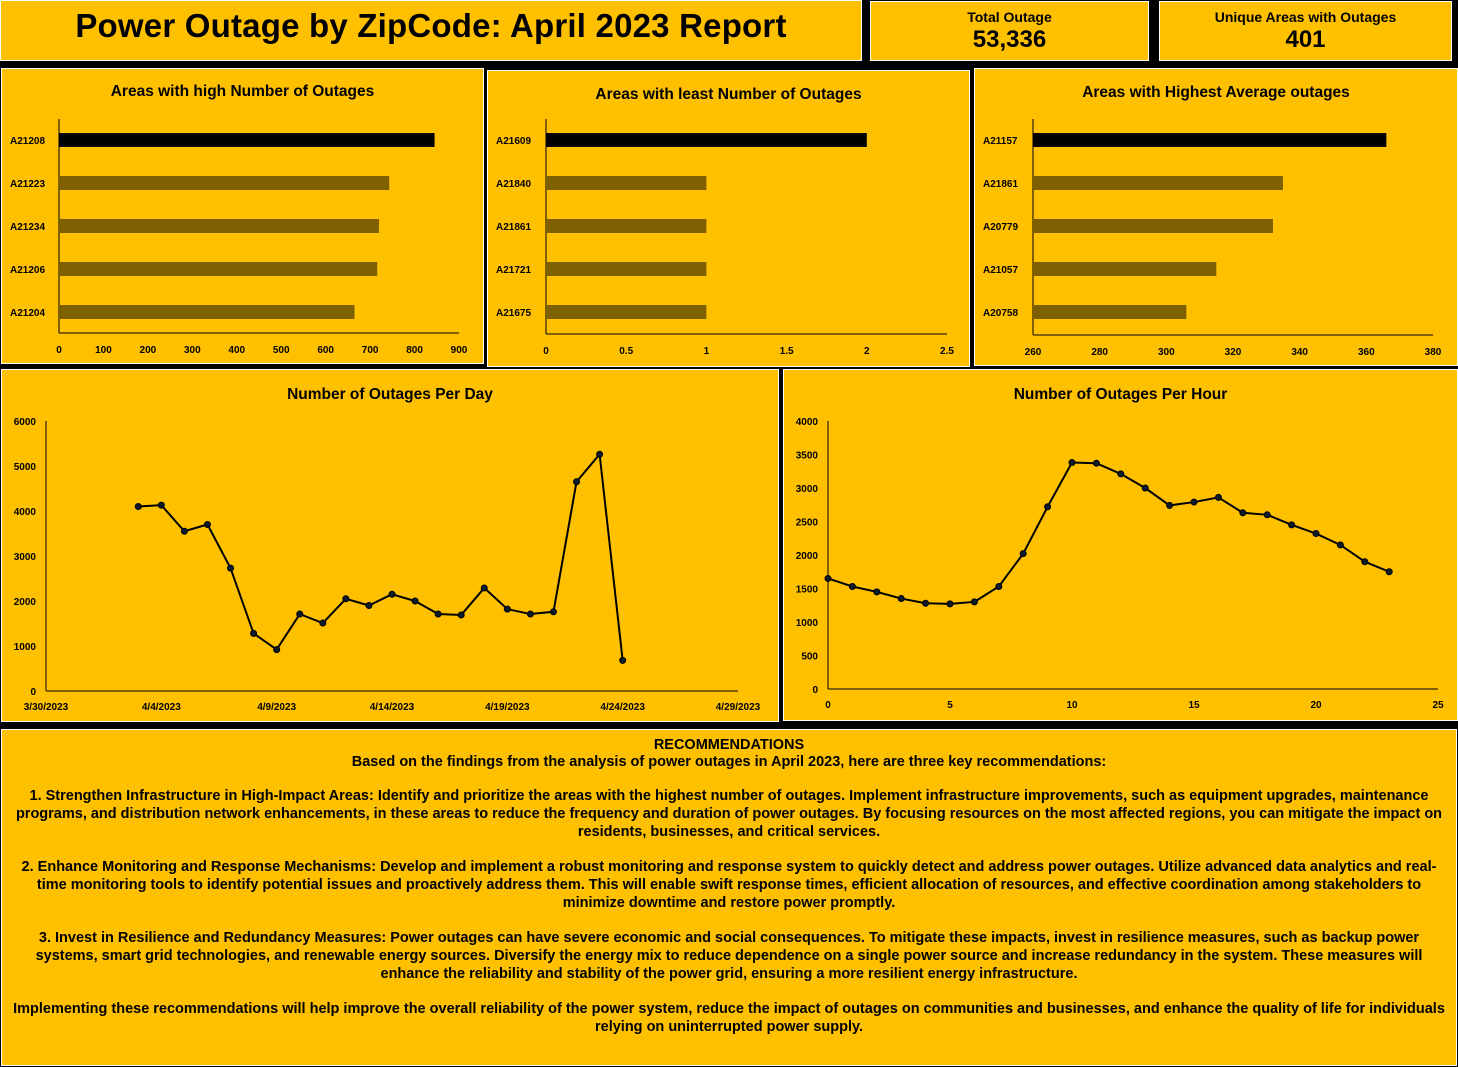  I want to click on x-tick-label: 340, so click(1299, 352).